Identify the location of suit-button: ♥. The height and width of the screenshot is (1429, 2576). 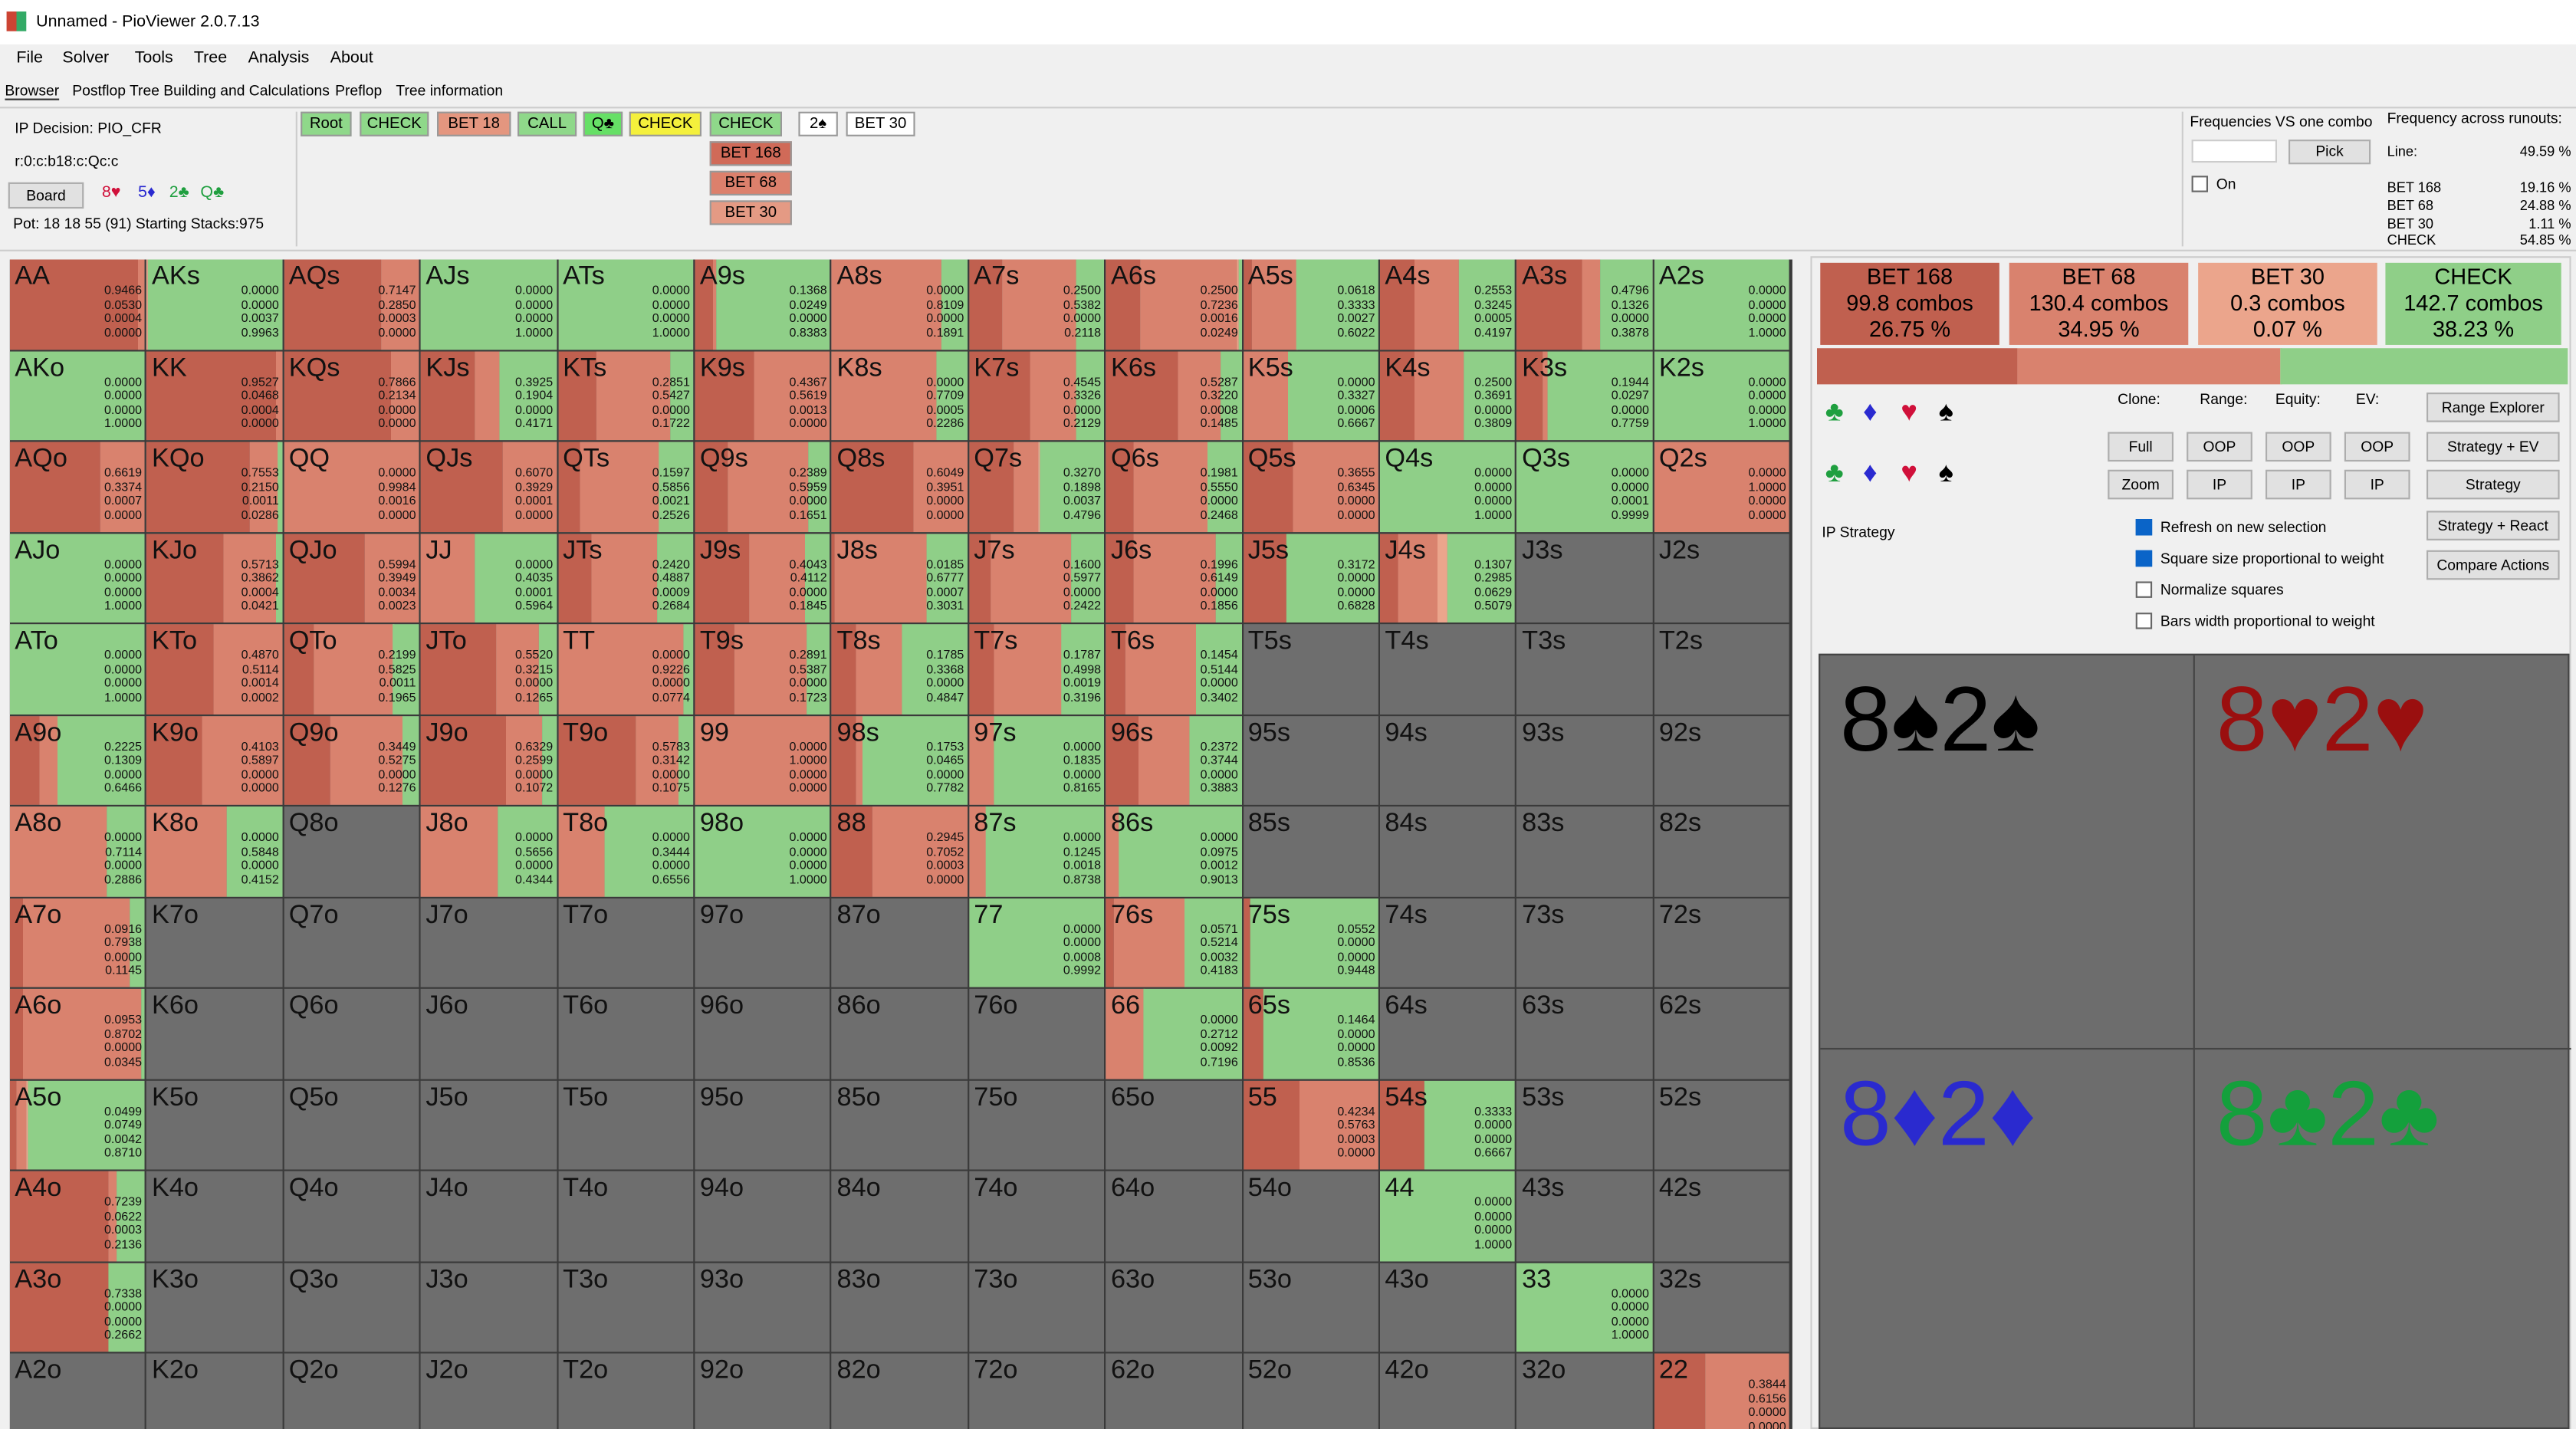
(1909, 472).